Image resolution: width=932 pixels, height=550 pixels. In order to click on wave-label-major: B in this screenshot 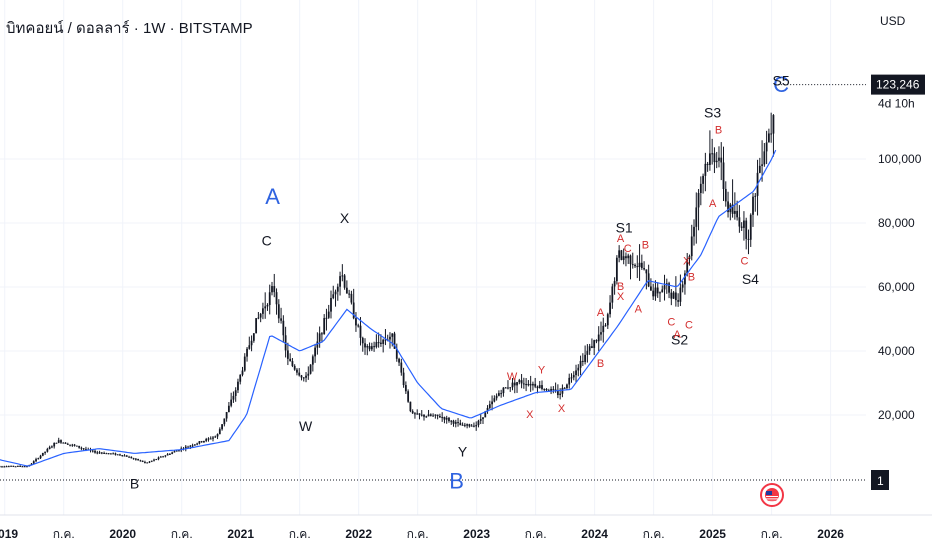, I will do `click(456, 481)`.